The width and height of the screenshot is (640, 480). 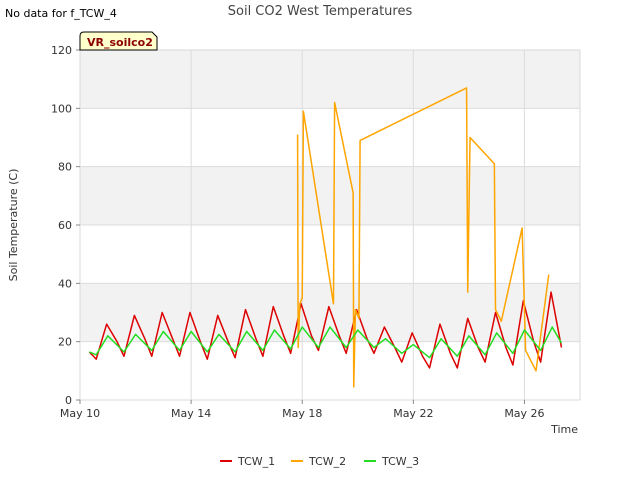 I want to click on site-label-box: VR_soilco2, so click(x=118, y=41).